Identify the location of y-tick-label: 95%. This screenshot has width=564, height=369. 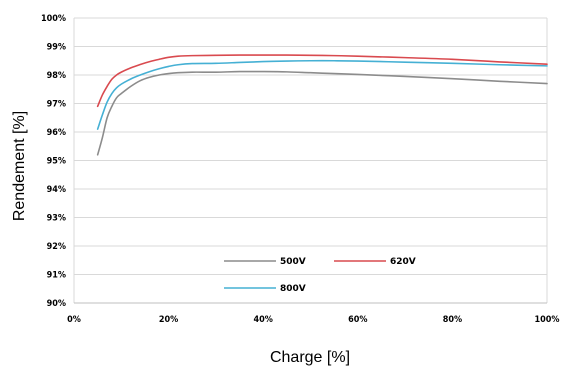
(56, 162).